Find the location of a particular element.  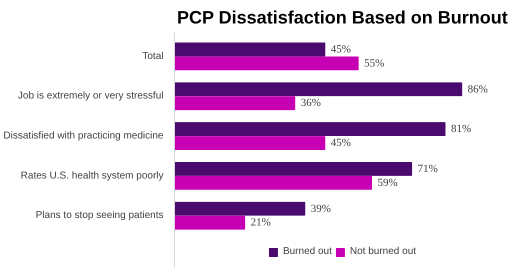

y-tick-label: Job is extremely or very stressful is located at coordinates (91, 96).